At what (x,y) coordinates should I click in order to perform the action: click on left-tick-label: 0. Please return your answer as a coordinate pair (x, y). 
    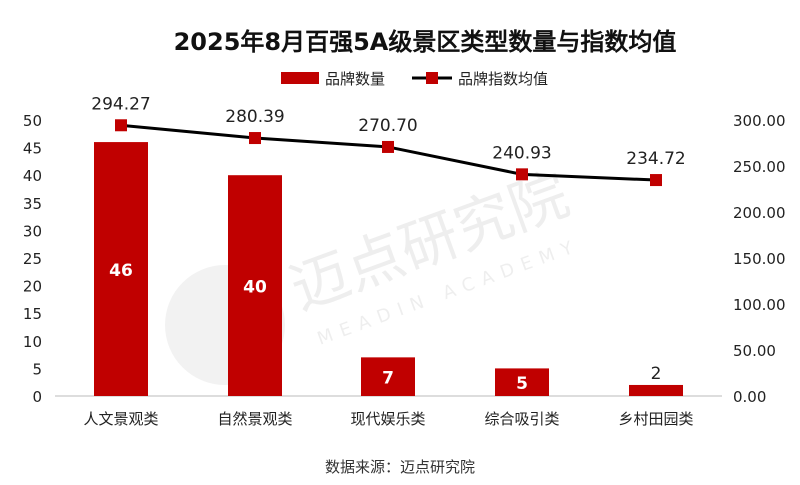
    Looking at the image, I should click on (37, 397).